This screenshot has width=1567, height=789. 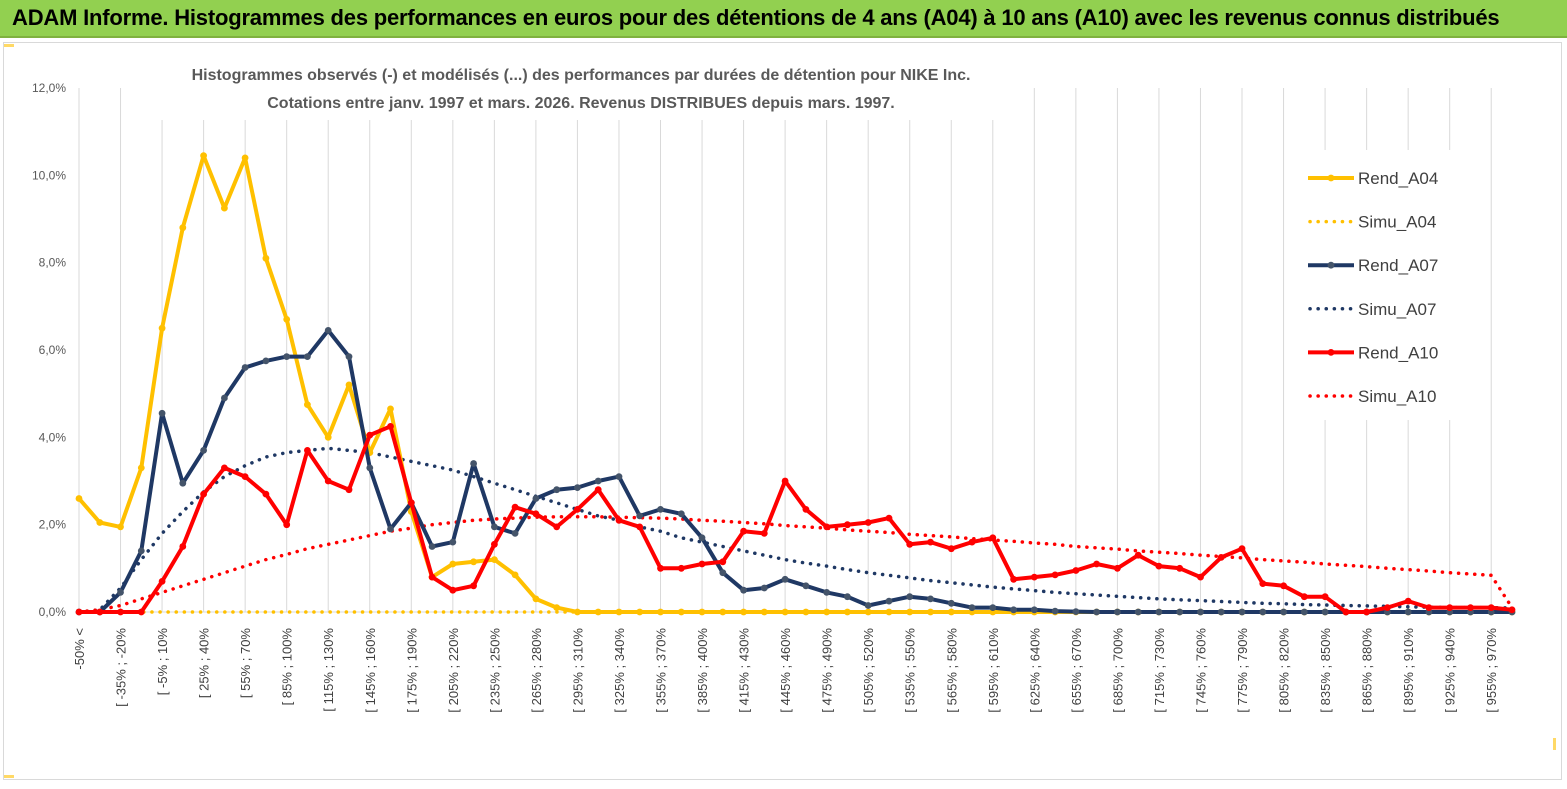 I want to click on title-background, so click(x=581, y=88).